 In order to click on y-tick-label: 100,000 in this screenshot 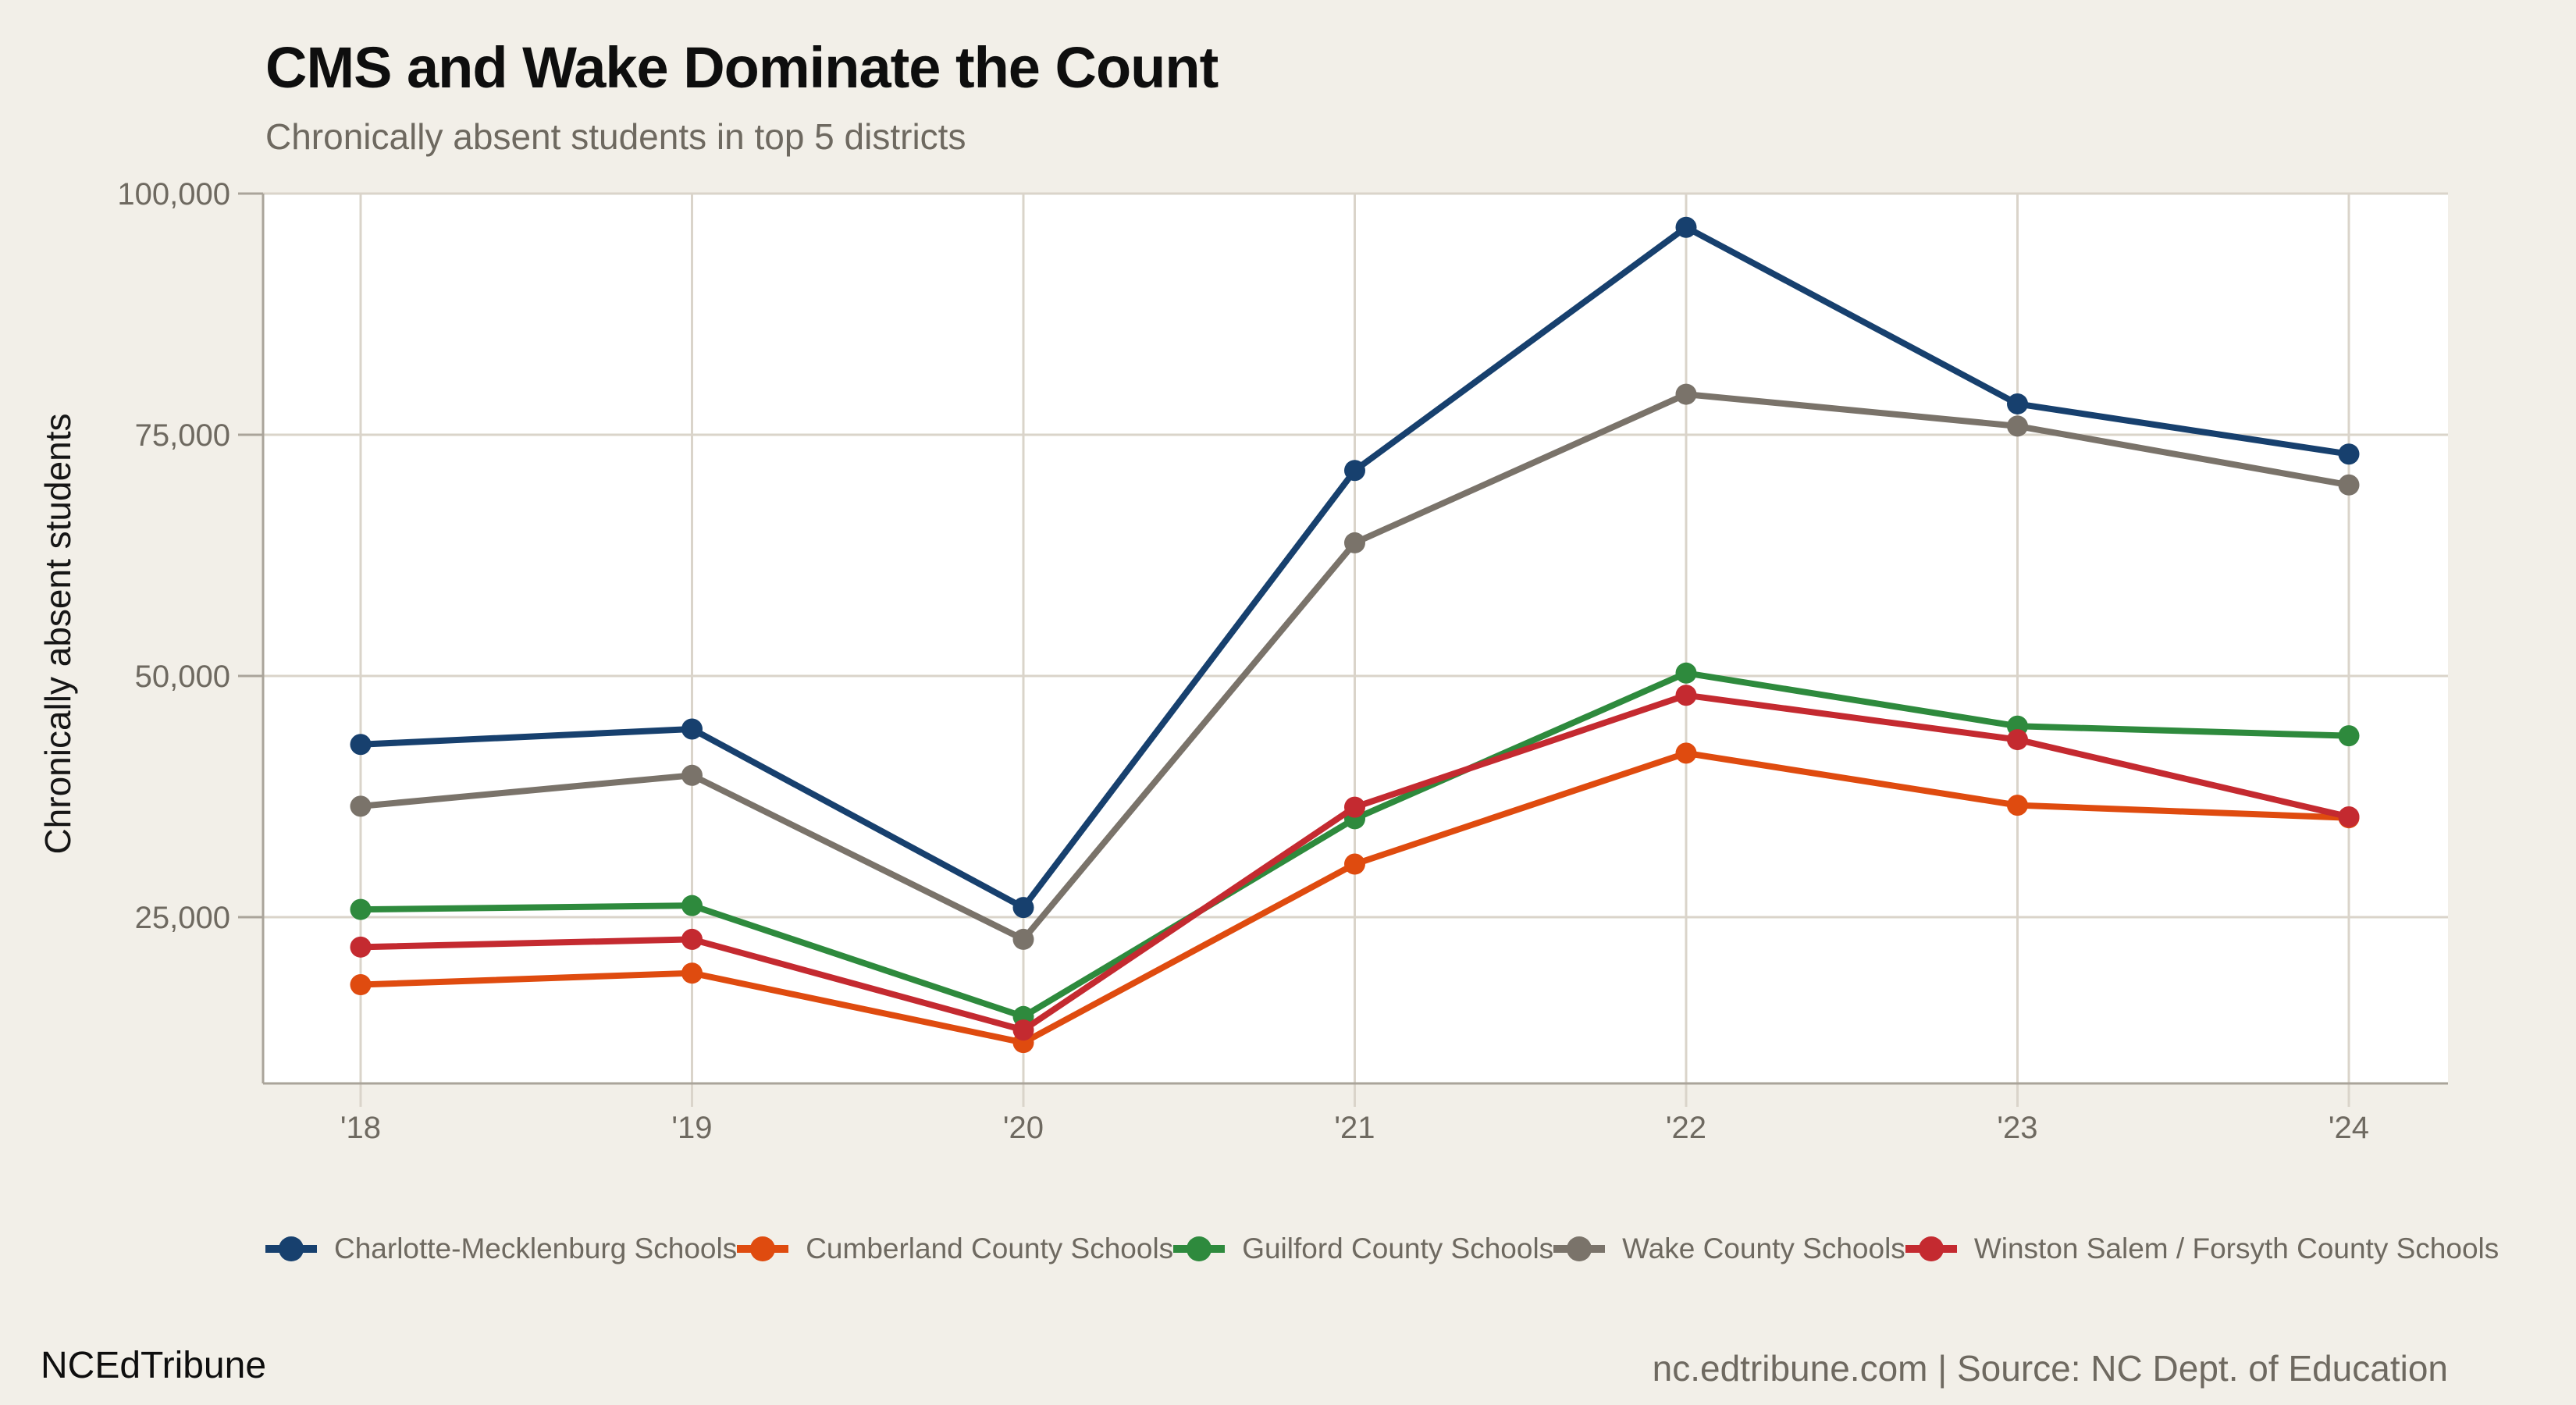, I will do `click(173, 195)`.